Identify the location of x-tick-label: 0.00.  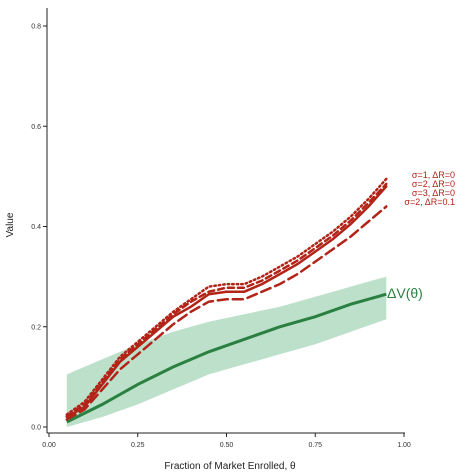
(49, 445).